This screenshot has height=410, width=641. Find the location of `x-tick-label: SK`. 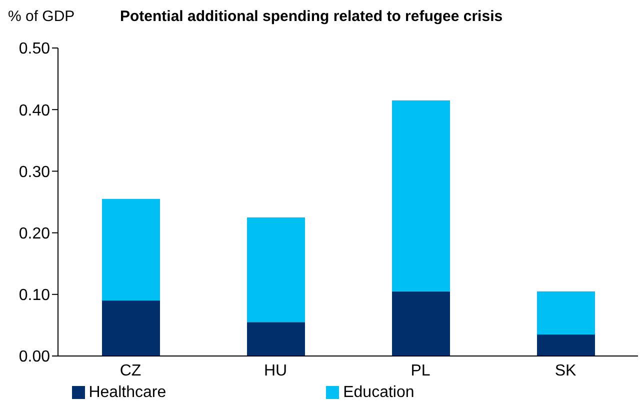

x-tick-label: SK is located at coordinates (565, 371).